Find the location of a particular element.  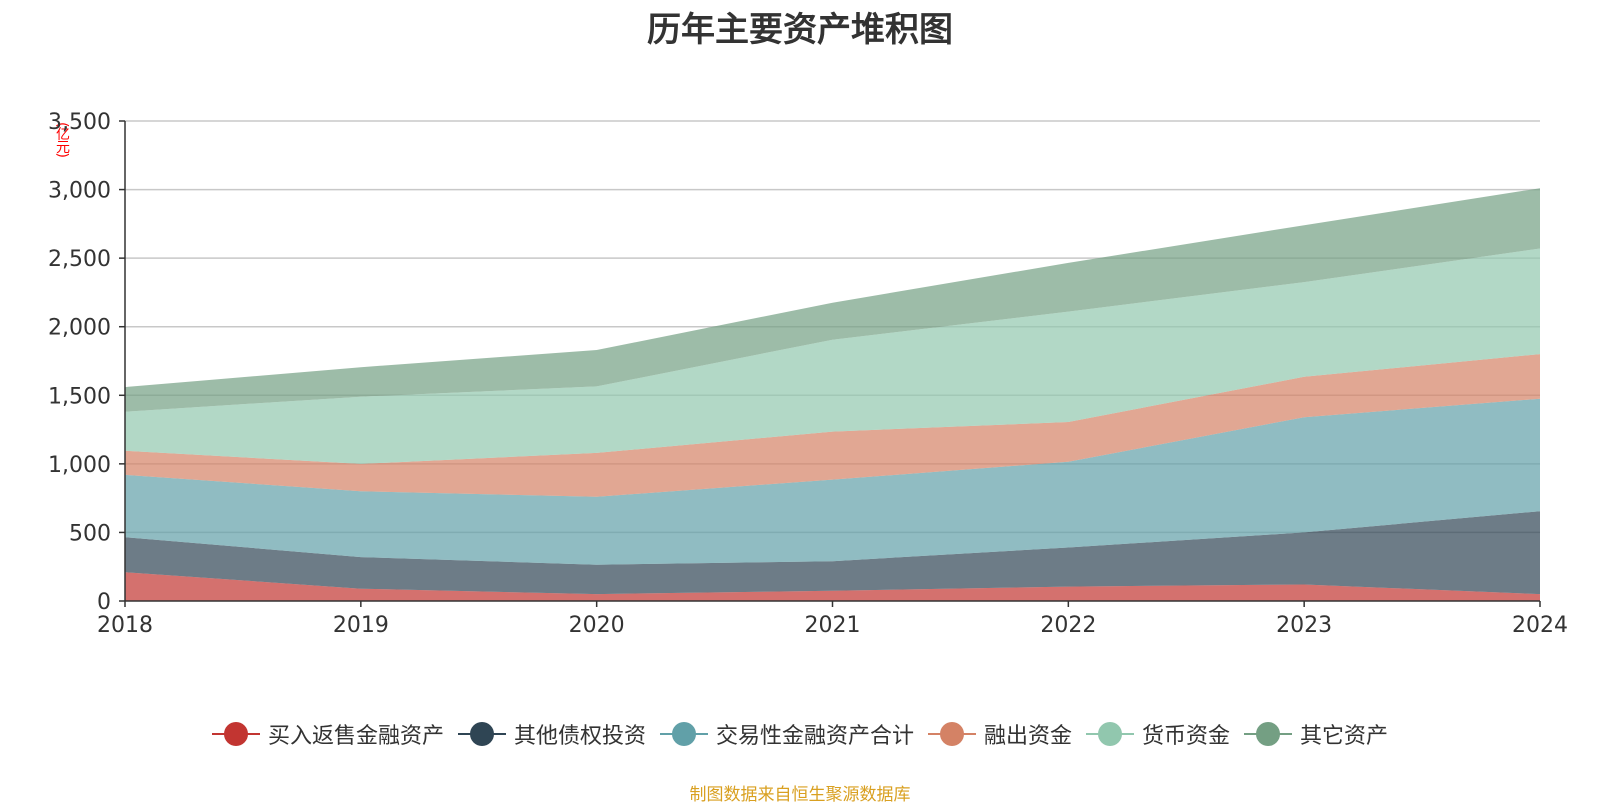

legend-item: 融出资金 is located at coordinates (1000, 734).